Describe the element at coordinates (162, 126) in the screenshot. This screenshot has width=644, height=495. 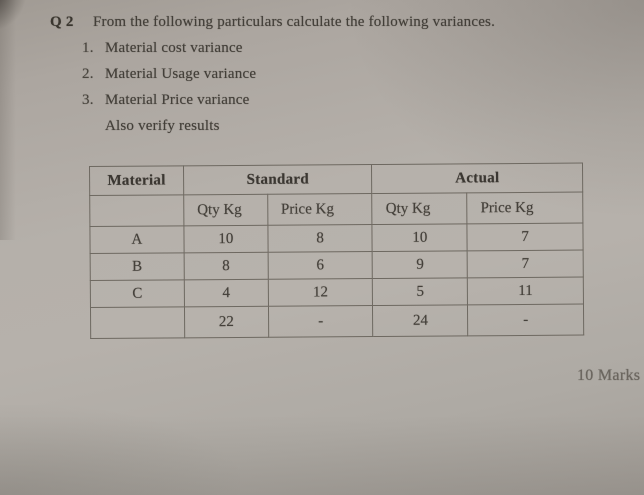
I see `verify-note: Also verify results` at that location.